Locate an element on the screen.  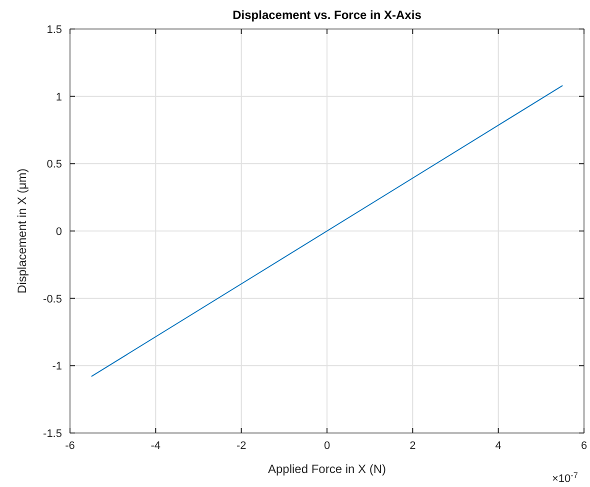
chart-title: Displacement vs. Force in X-Axis is located at coordinates (327, 15).